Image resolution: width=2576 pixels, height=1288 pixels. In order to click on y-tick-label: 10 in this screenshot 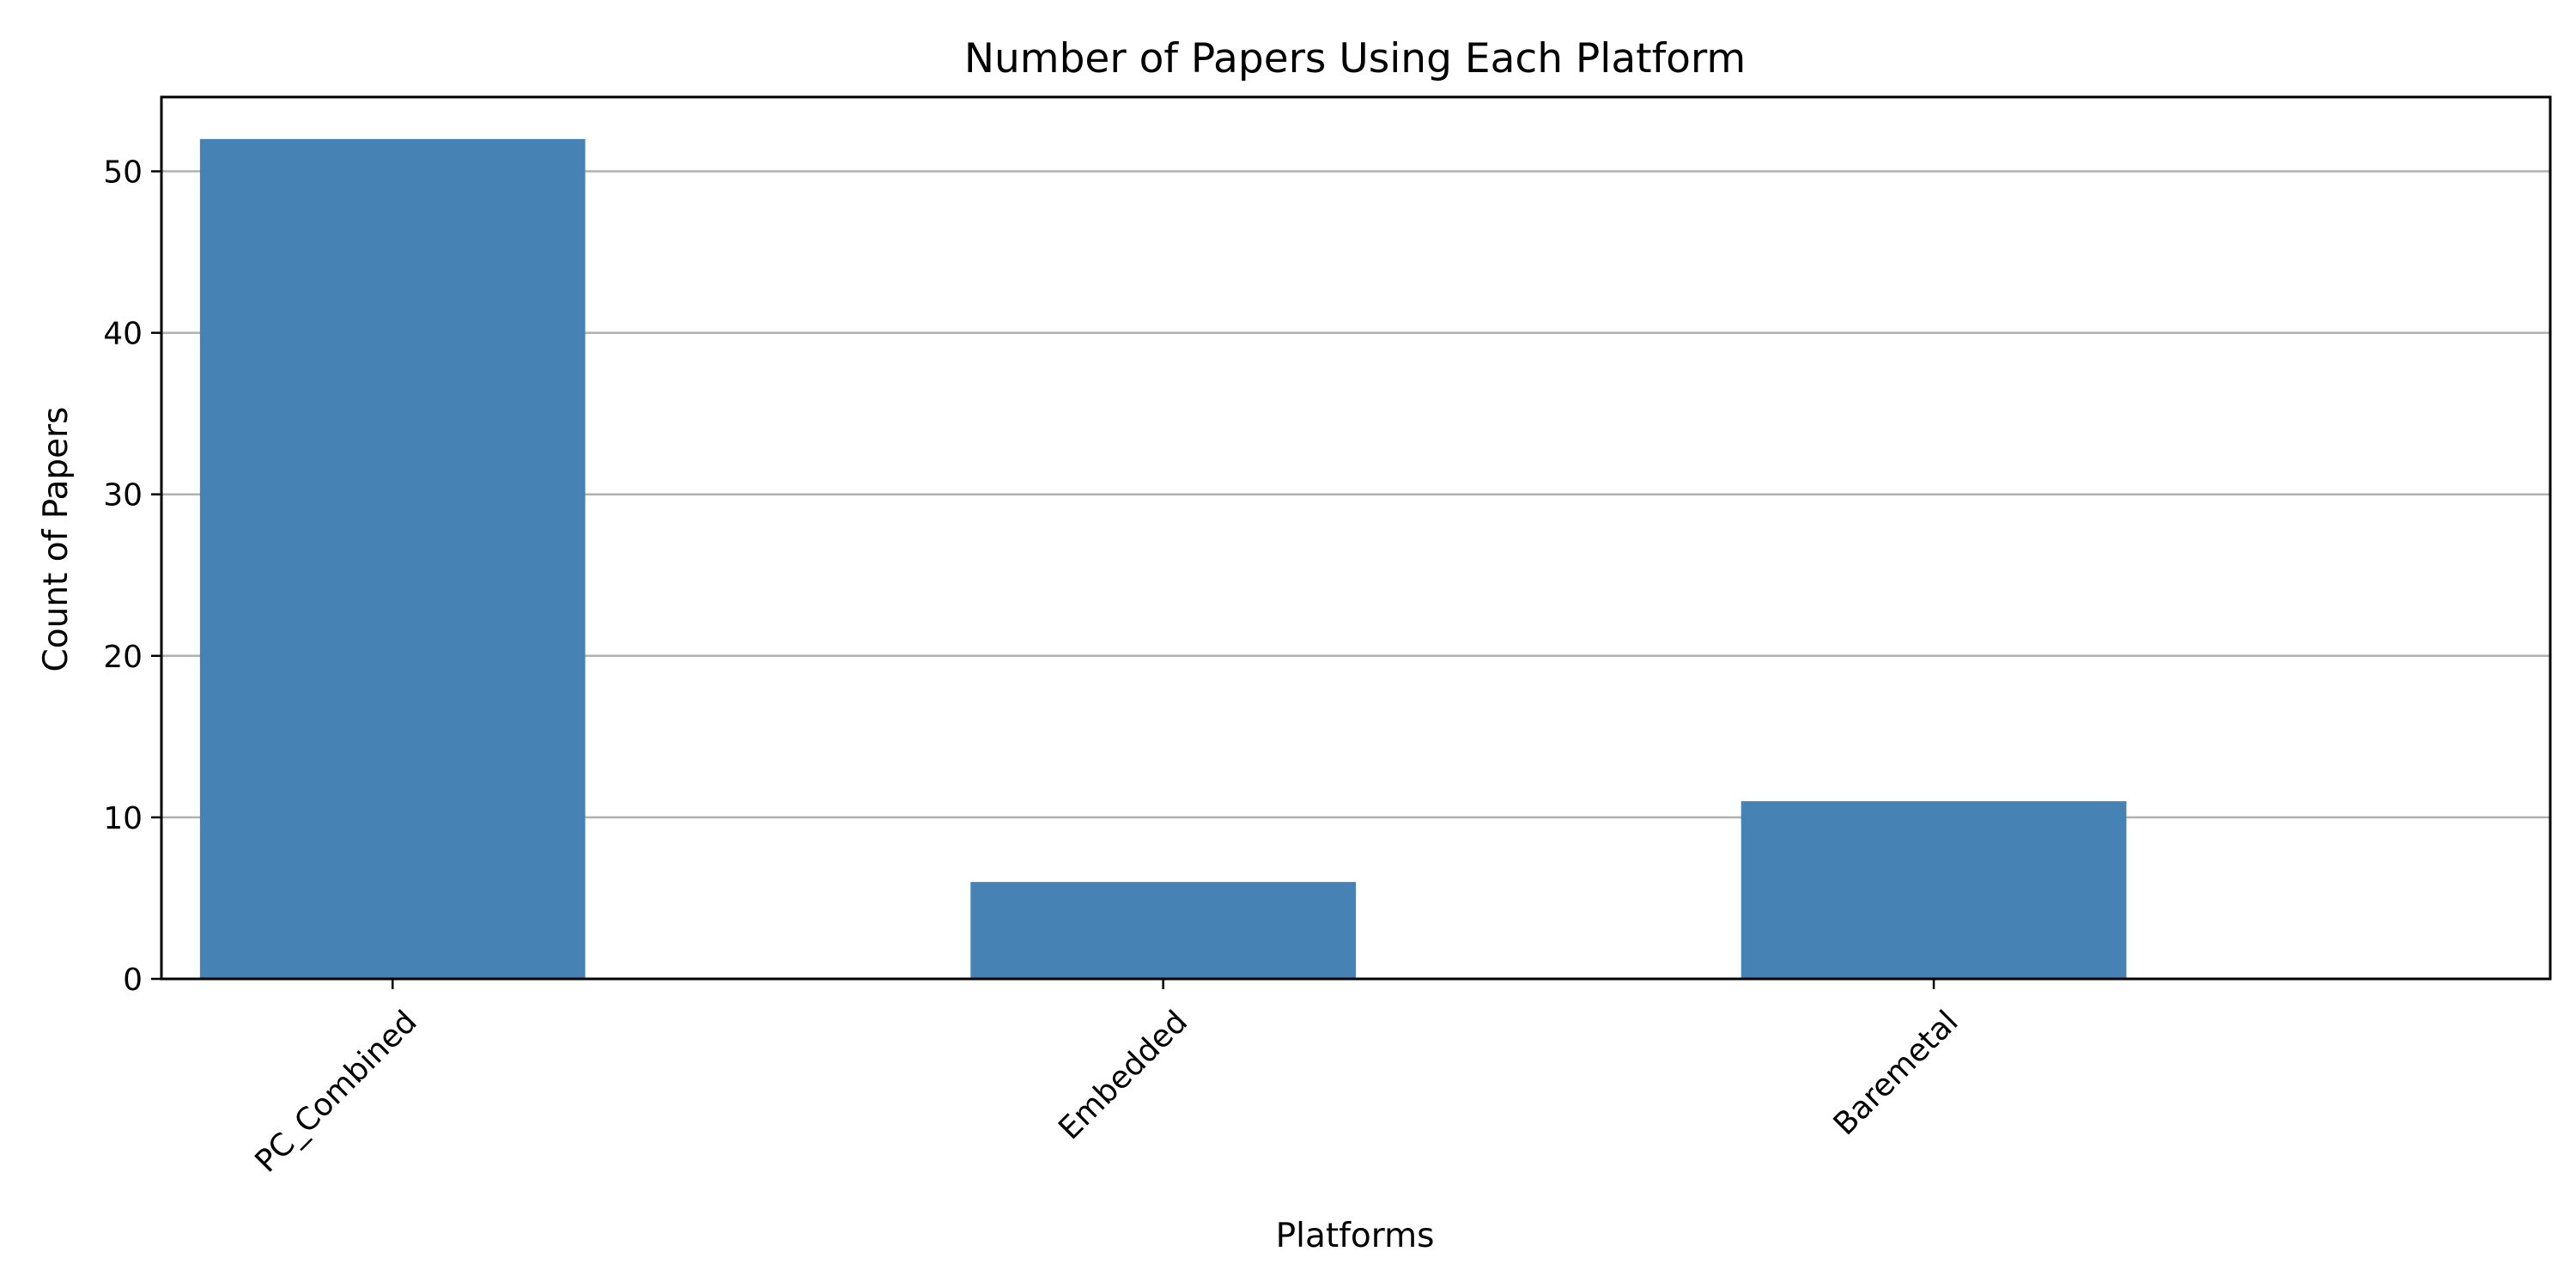, I will do `click(123, 819)`.